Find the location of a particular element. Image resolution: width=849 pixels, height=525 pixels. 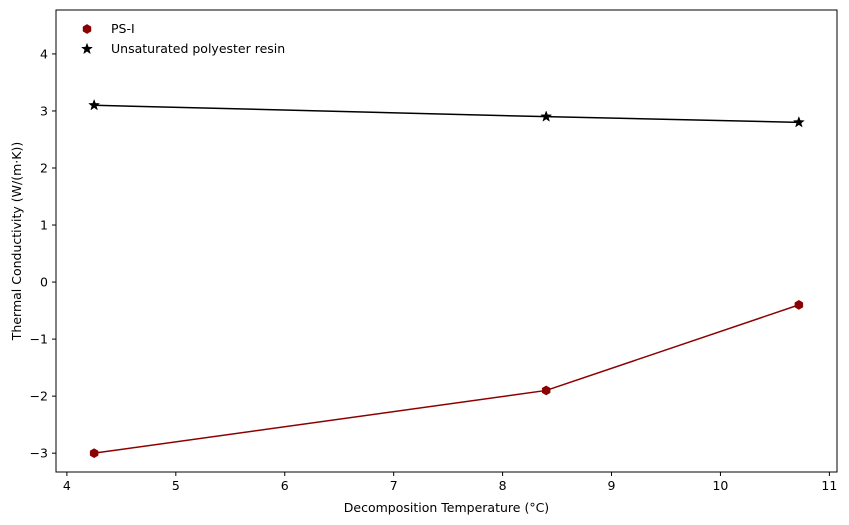

y-tick-label: −2 is located at coordinates (39, 396).